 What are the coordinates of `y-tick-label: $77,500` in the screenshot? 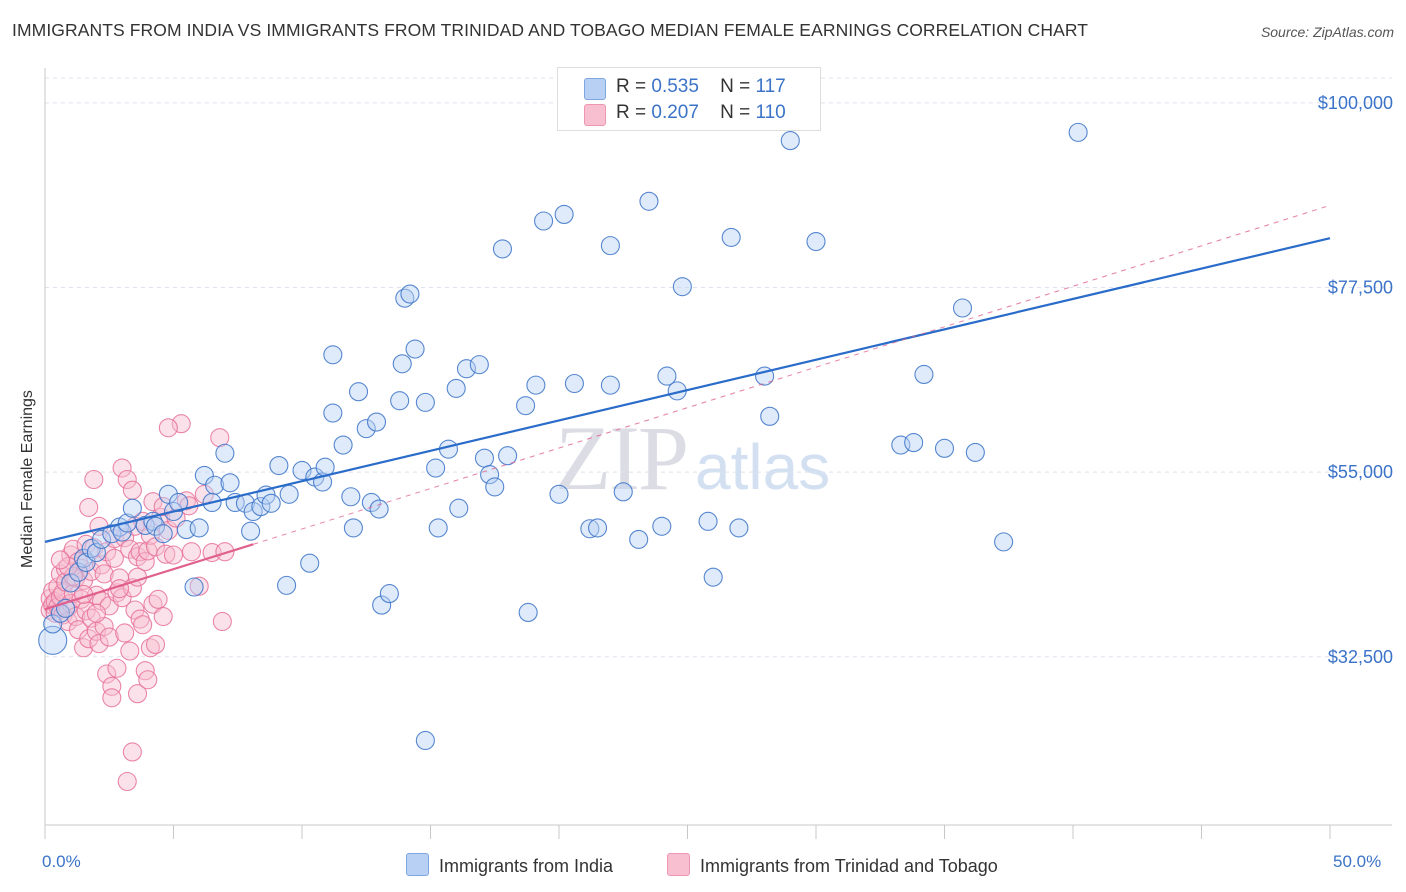 It's located at (1360, 287).